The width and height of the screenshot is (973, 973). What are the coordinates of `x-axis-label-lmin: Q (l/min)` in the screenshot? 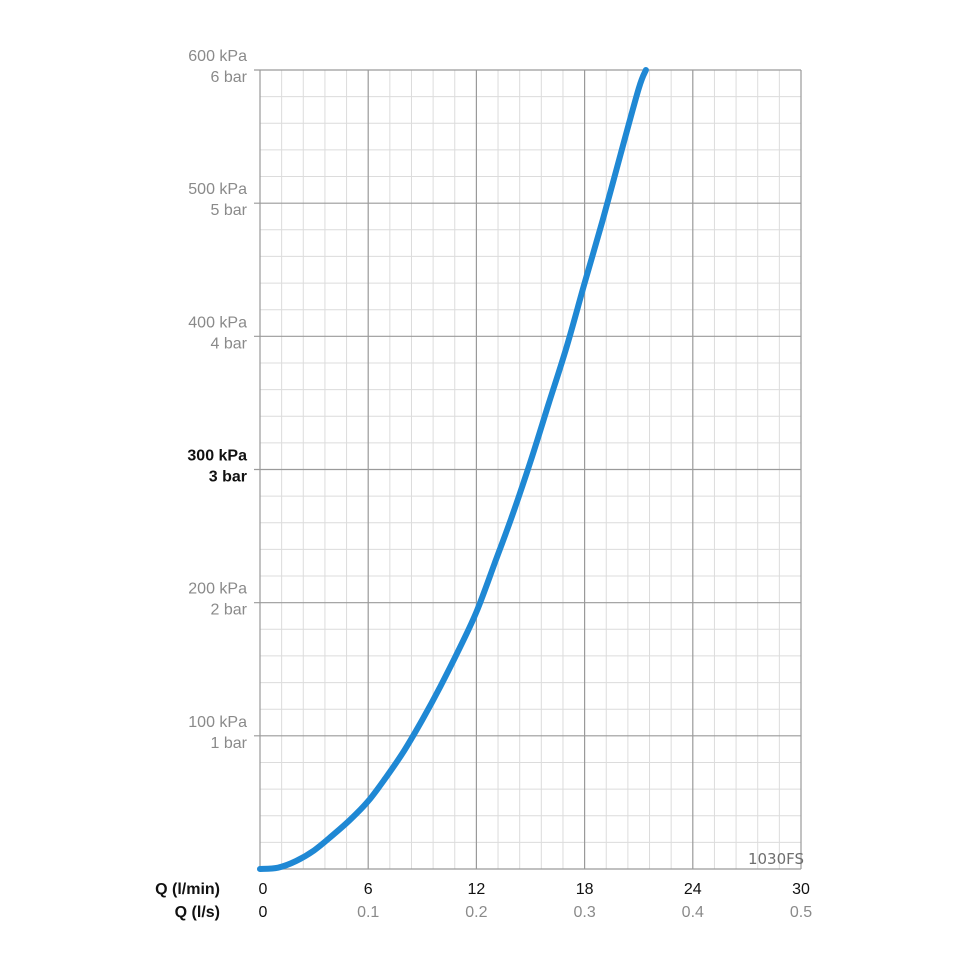 It's located at (187, 889).